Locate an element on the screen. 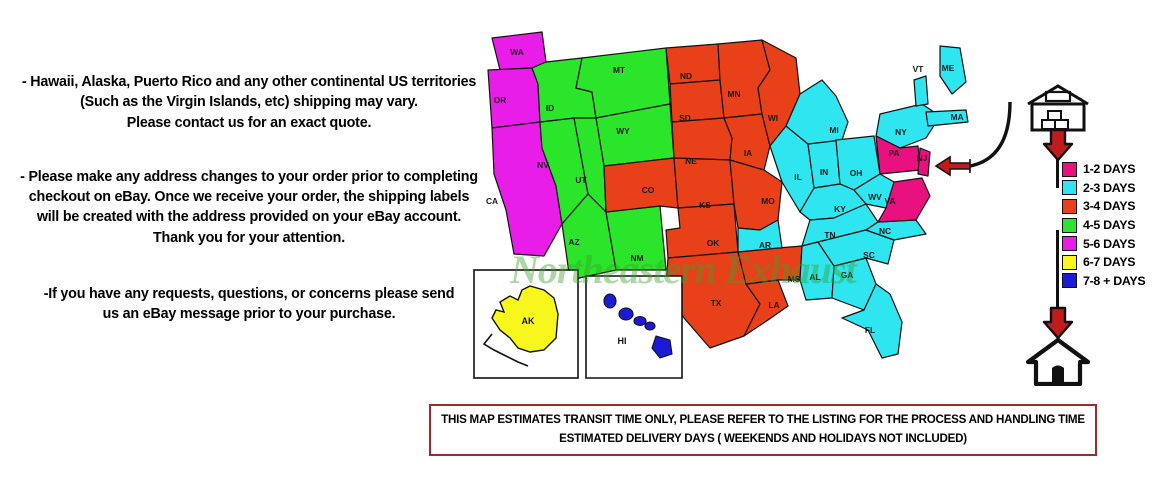 This screenshot has height=483, width=1162. state-label-tn: TN is located at coordinates (829, 235).